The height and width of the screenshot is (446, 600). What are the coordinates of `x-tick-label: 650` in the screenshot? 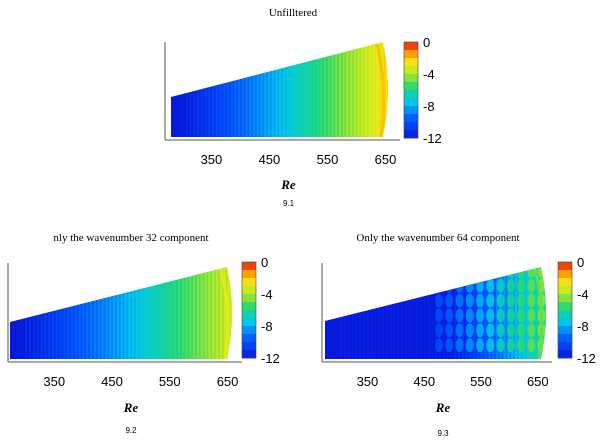 It's located at (386, 159).